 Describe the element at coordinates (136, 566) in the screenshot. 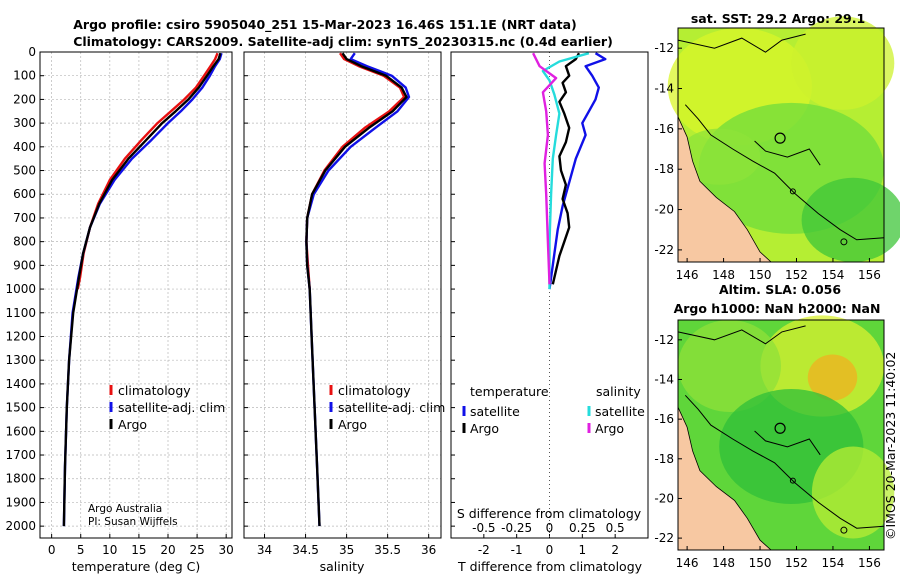

I see `x-axis-label: temperature (deg C)` at that location.